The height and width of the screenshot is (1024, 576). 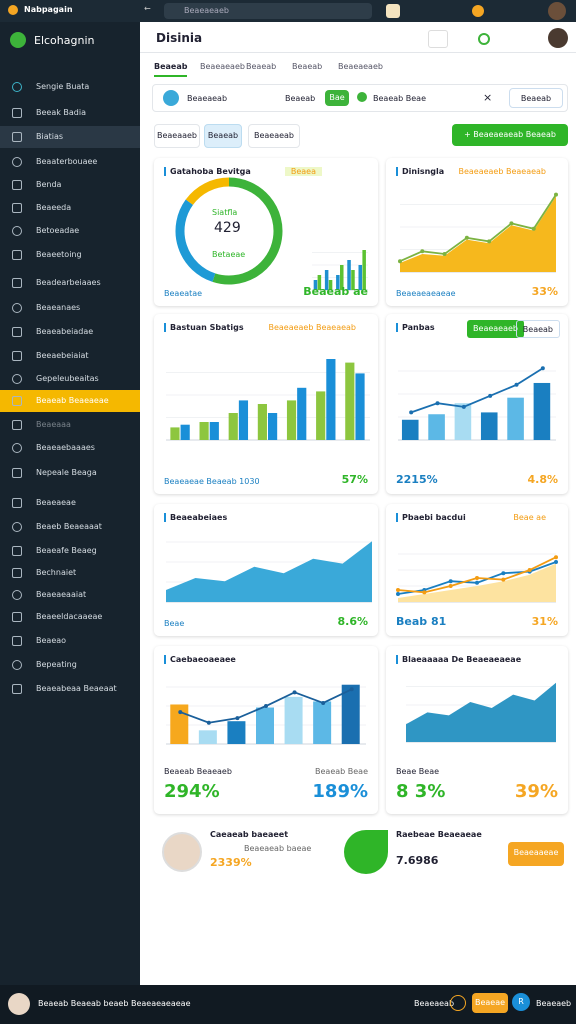 What do you see at coordinates (542, 479) in the screenshot?
I see `card-footer-right: 4.8%` at bounding box center [542, 479].